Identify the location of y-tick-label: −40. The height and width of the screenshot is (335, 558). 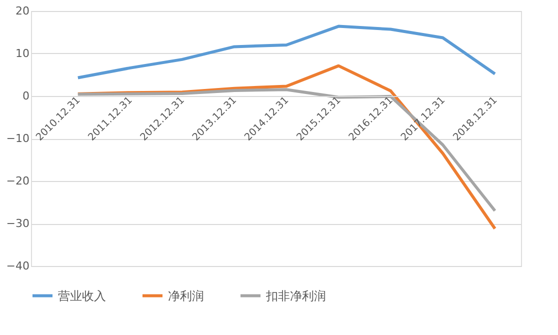
(18, 266).